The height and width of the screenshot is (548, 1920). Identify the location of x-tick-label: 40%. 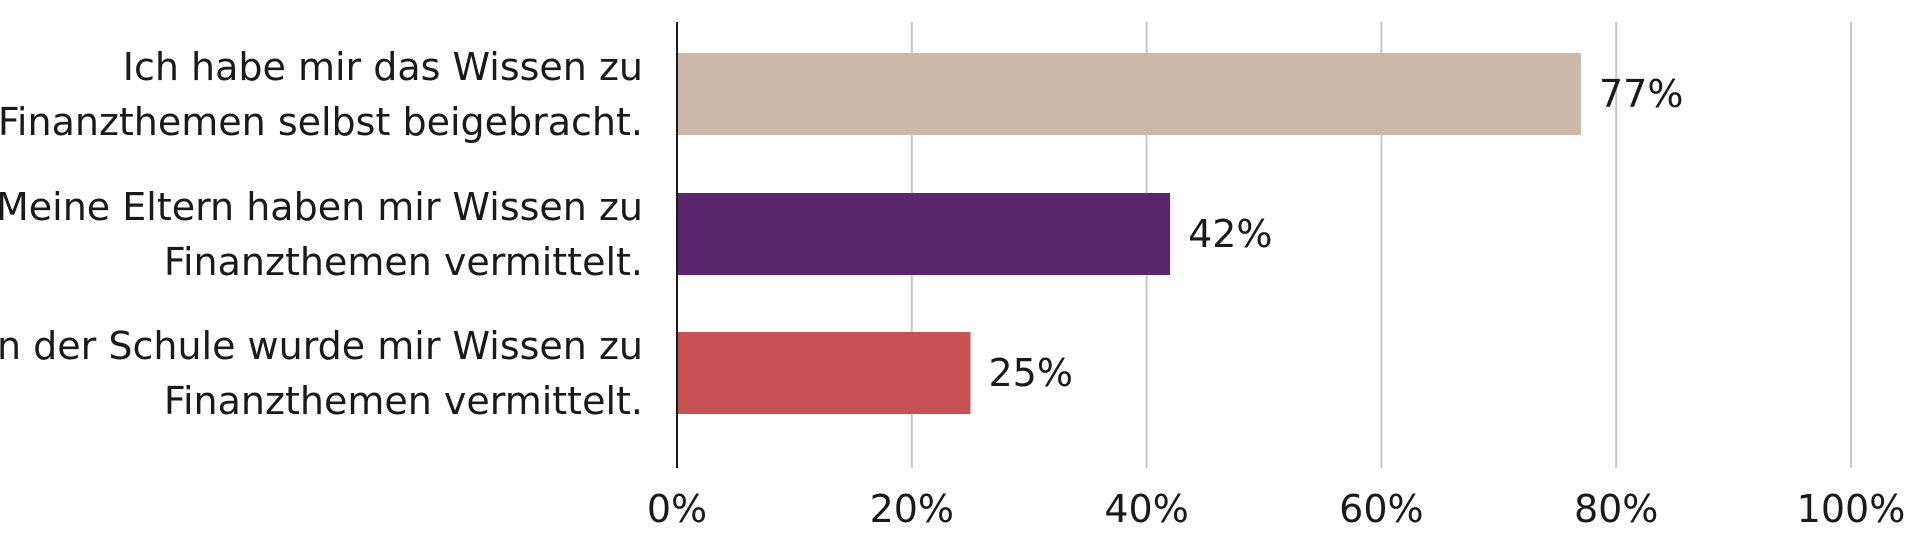
(1146, 509).